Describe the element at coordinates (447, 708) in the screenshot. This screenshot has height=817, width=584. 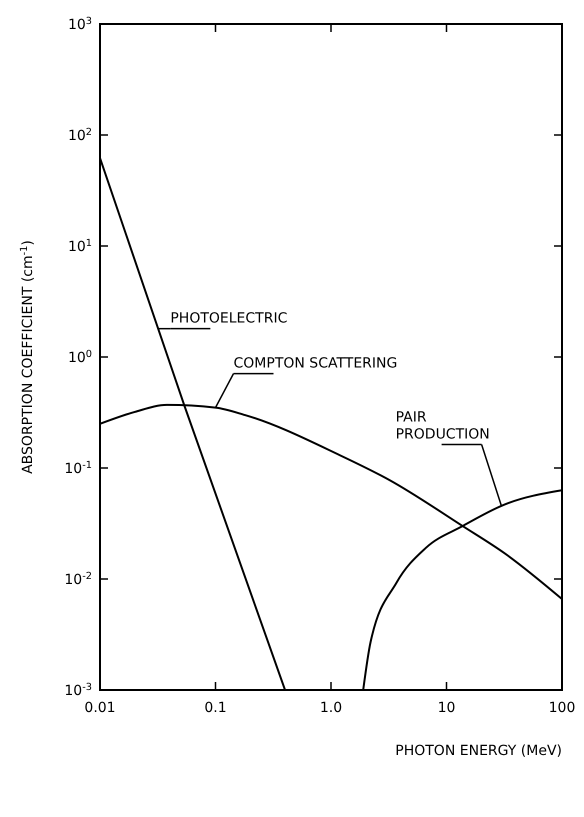
I see `x-tick-label: 10` at that location.